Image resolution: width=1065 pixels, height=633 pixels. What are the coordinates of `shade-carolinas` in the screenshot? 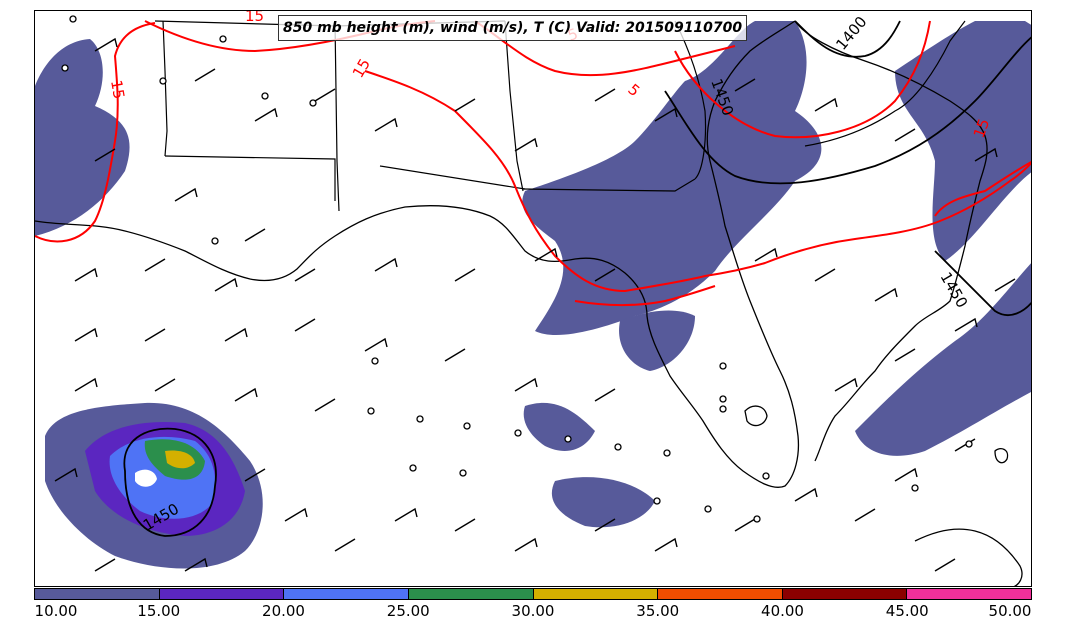 It's located at (963, 141).